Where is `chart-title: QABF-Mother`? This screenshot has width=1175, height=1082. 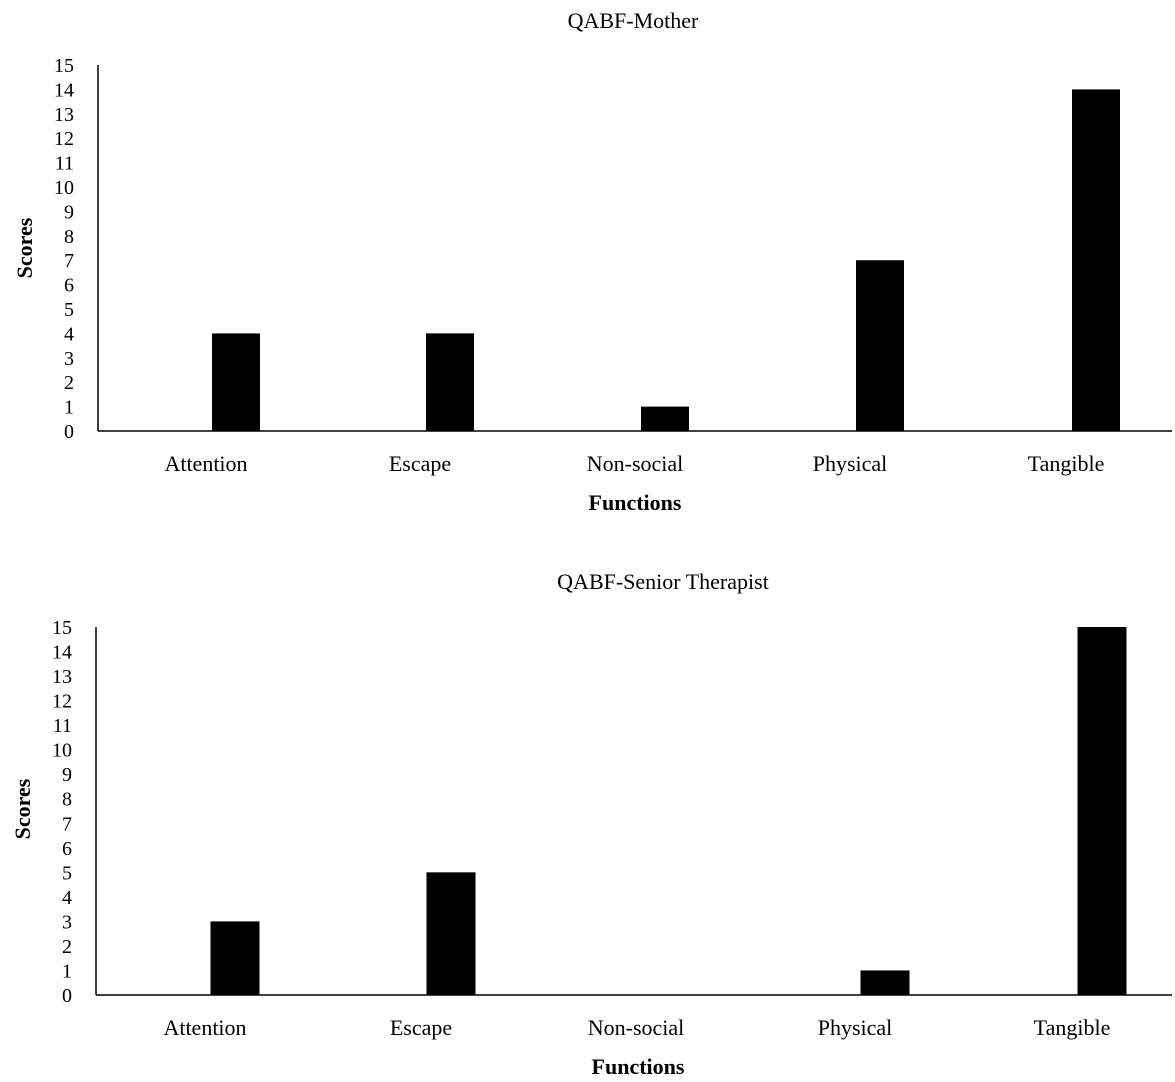 chart-title: QABF-Mother is located at coordinates (633, 20).